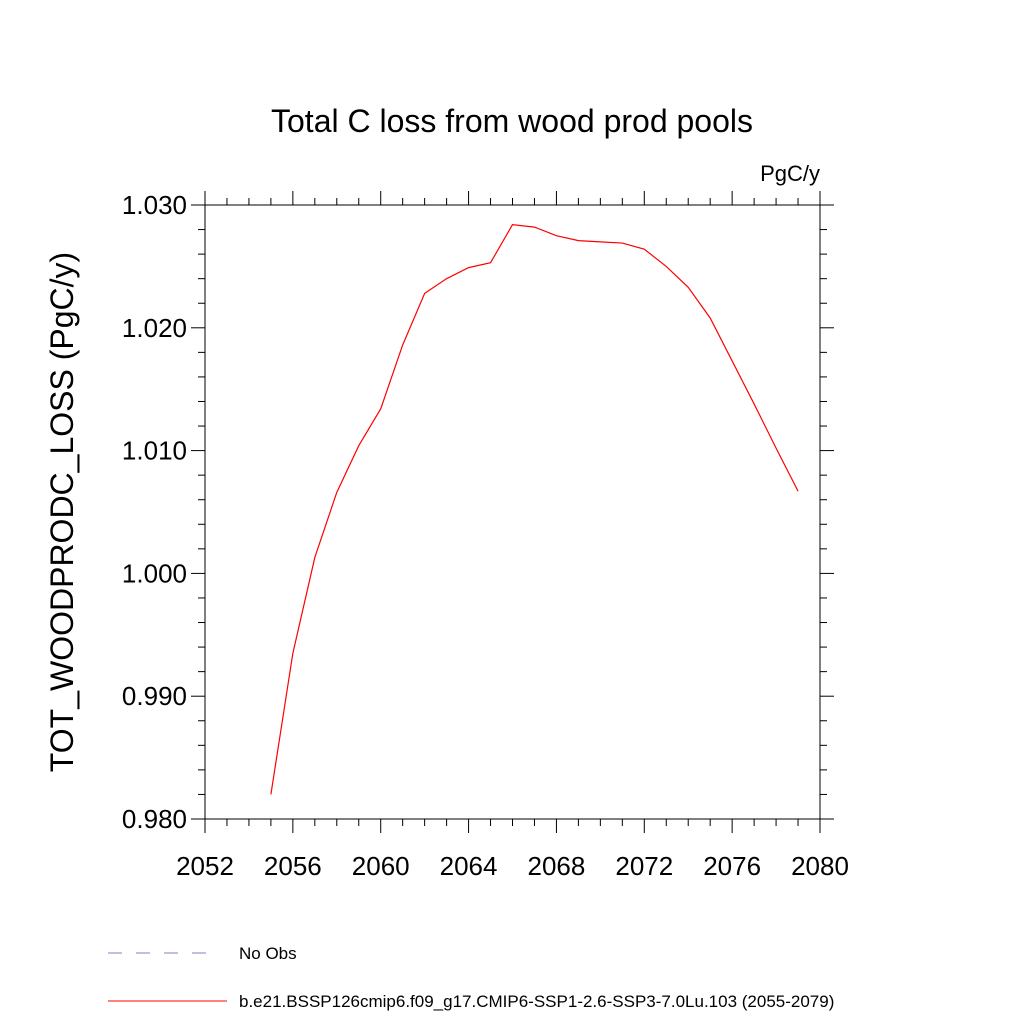  I want to click on x-tick-label: 2072, so click(644, 866).